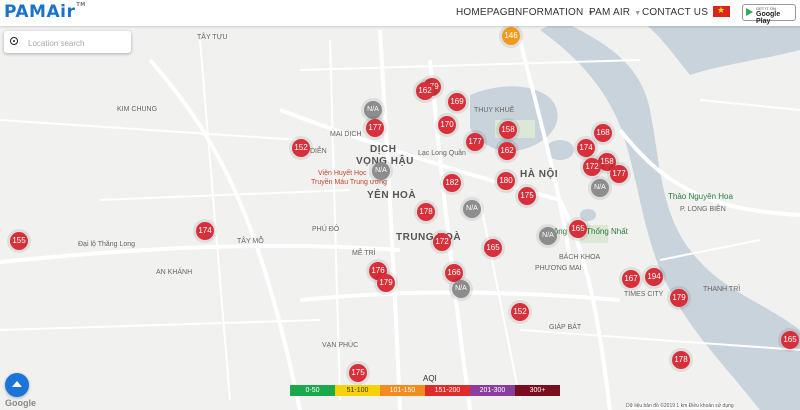 The height and width of the screenshot is (410, 800). I want to click on map-label: VỌNG HẬU, so click(385, 161).